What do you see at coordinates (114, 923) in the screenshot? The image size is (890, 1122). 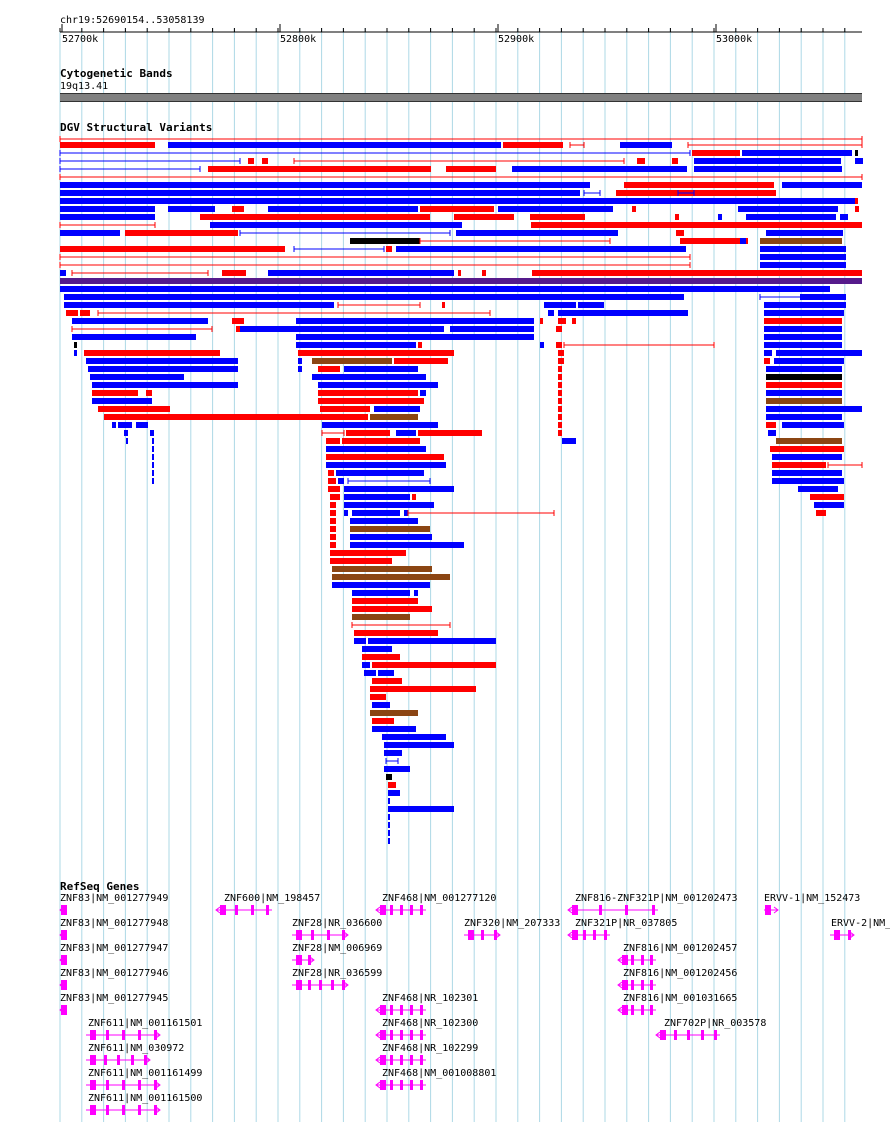 I see `gene-label: ZNF83|NM_001277948` at bounding box center [114, 923].